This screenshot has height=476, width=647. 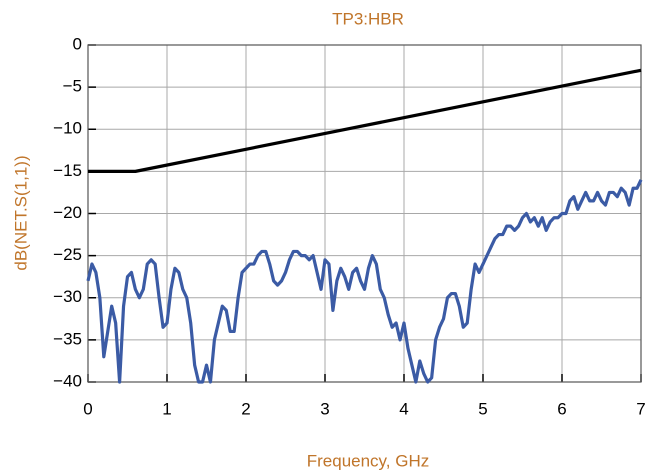 What do you see at coordinates (67, 128) in the screenshot?
I see `y-tick-label: −10` at bounding box center [67, 128].